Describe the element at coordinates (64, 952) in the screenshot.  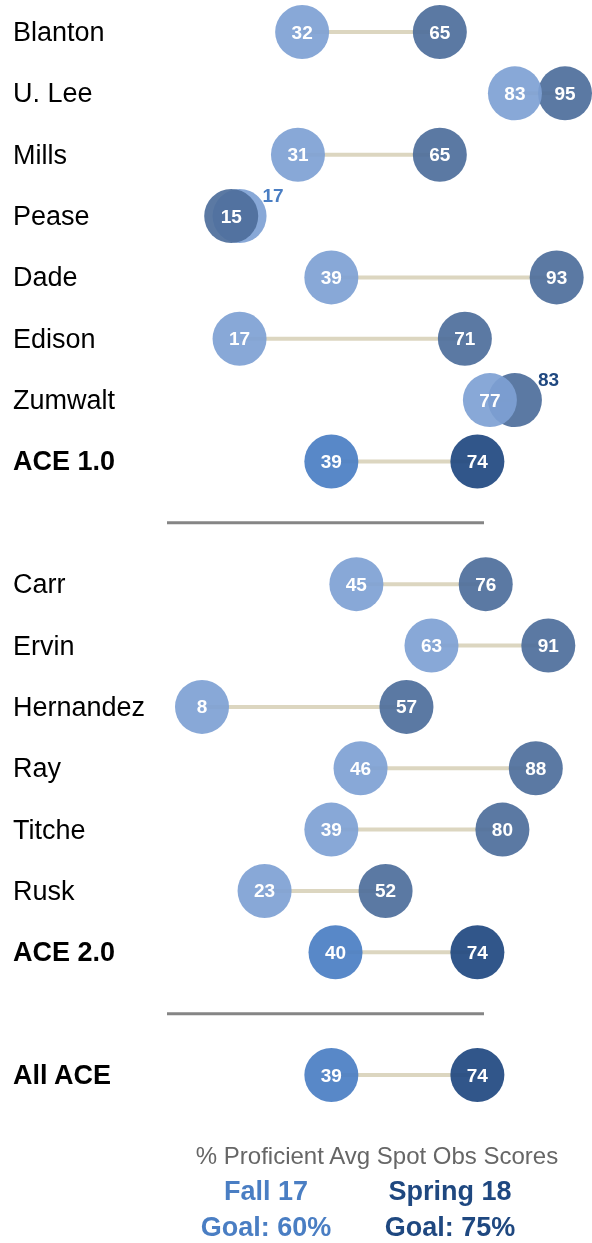
I see `y-tick-label: ACE 2.0` at that location.